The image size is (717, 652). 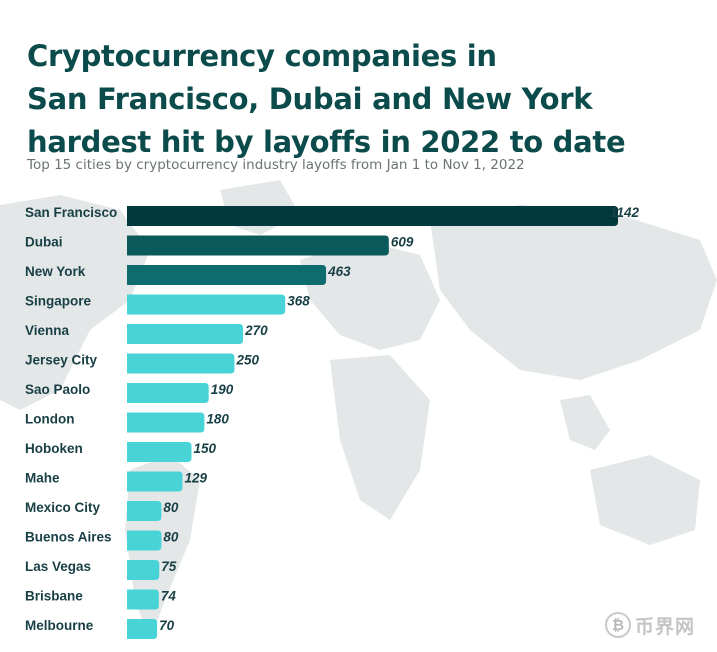 I want to click on category-label: Buenos Aires, so click(x=68, y=537).